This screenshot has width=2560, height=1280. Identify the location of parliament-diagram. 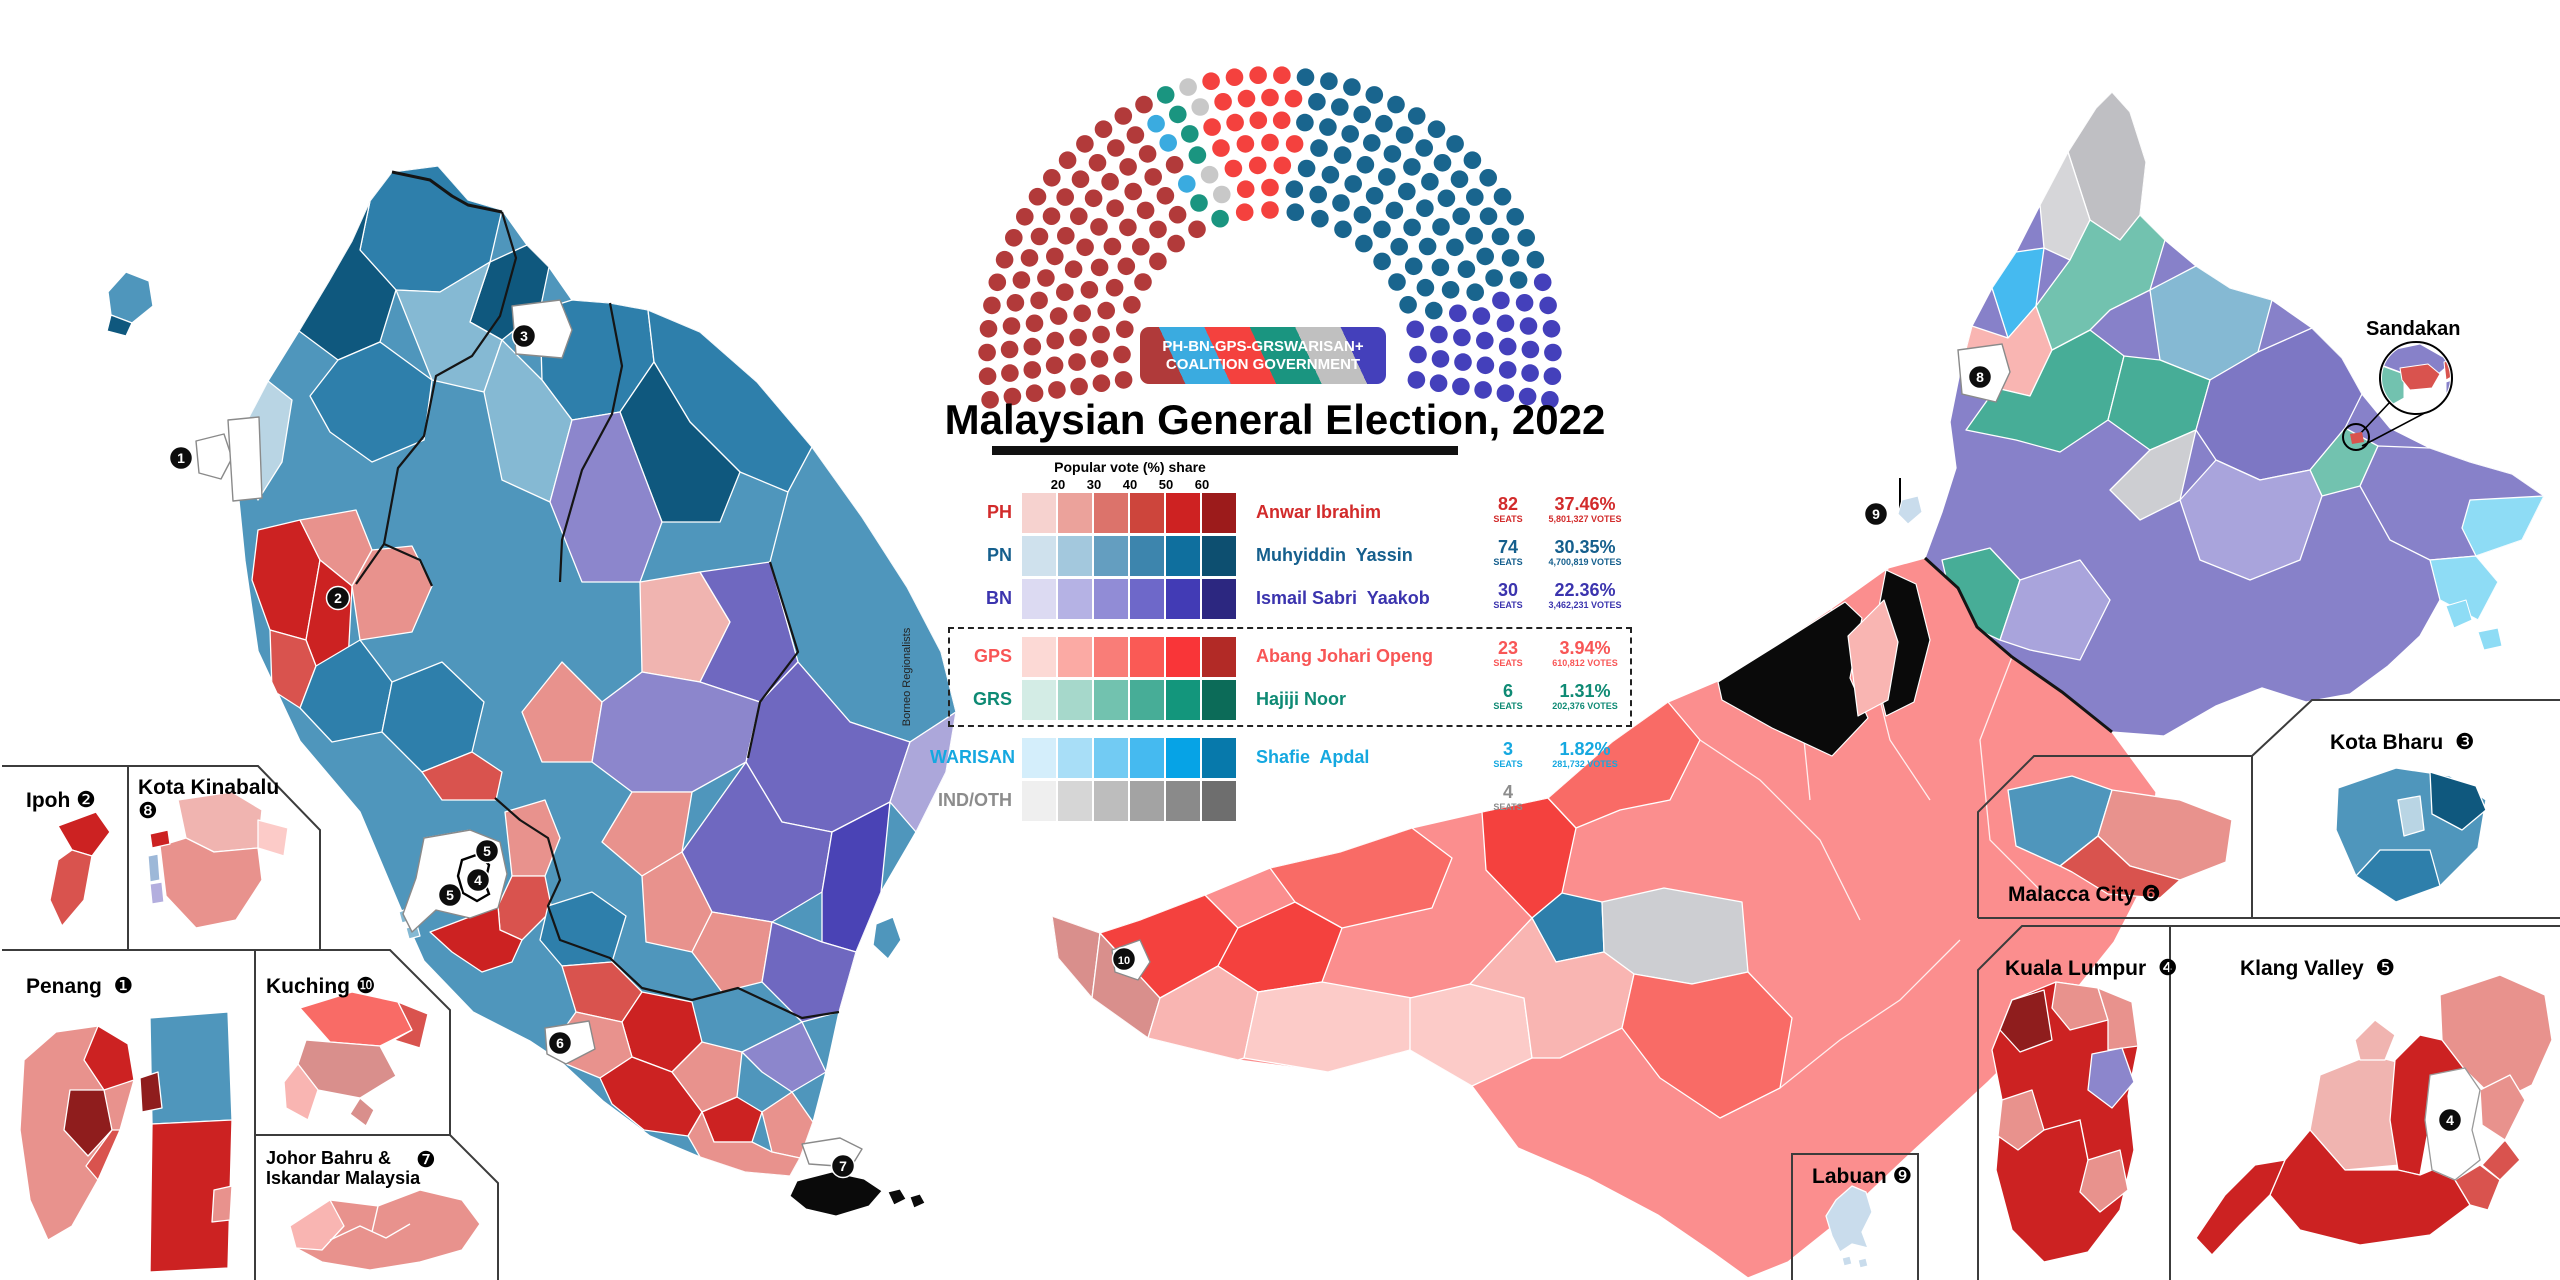
(1270, 237).